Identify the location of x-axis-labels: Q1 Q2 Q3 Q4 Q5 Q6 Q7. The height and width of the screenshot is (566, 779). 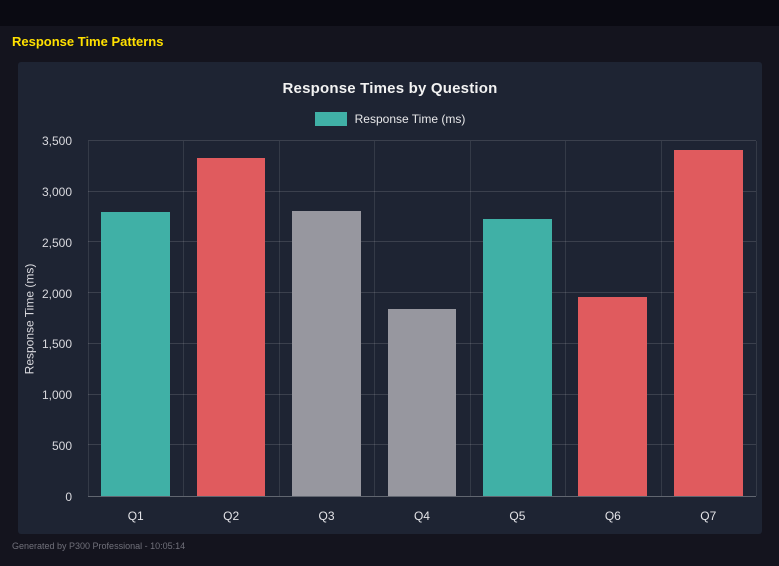
(422, 516).